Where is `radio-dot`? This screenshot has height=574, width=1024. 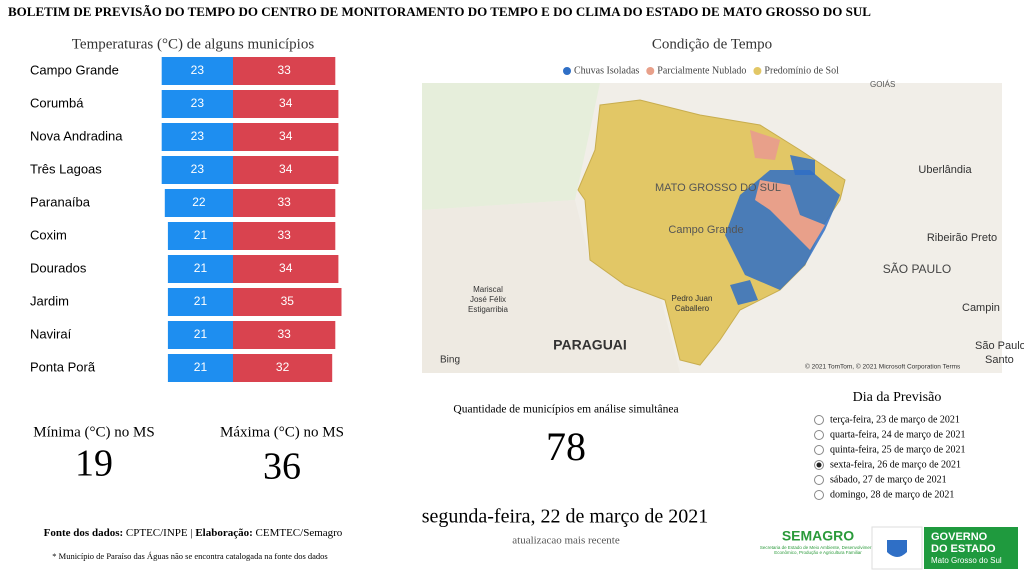 radio-dot is located at coordinates (819, 465).